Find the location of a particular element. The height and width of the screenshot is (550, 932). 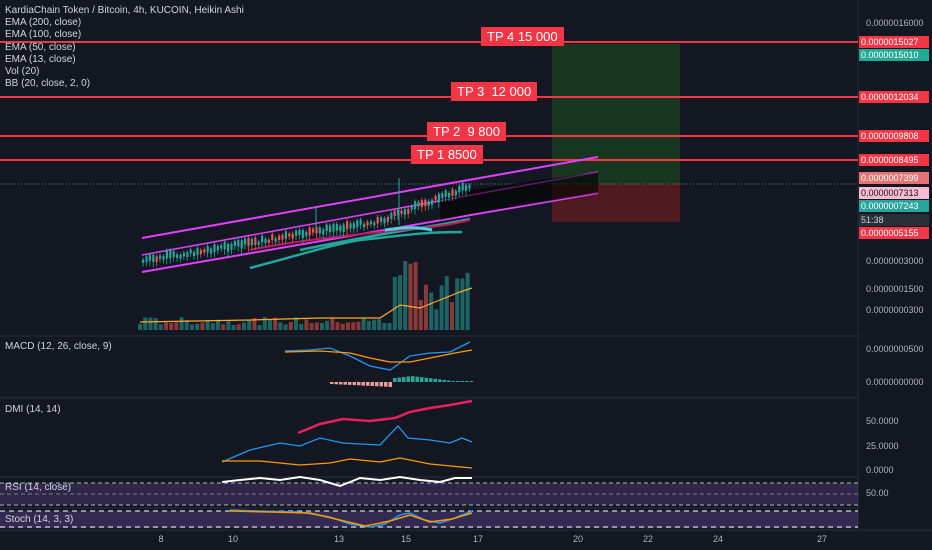

tp1-label: TP 1 8500 is located at coordinates (447, 154).